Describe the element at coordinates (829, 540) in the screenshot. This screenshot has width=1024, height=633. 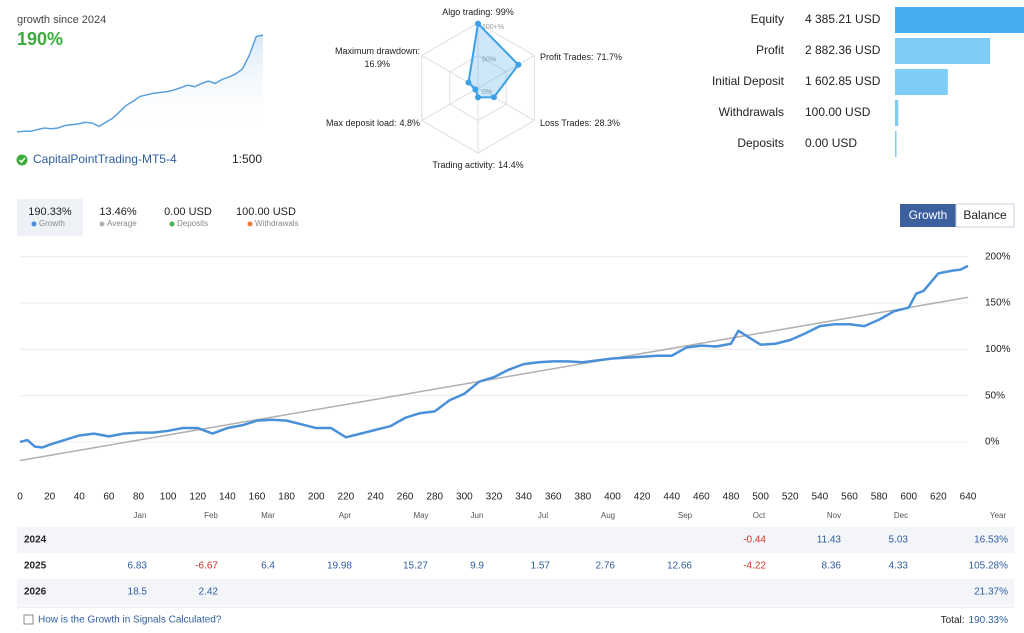
I see `table-cell: 11.43` at that location.